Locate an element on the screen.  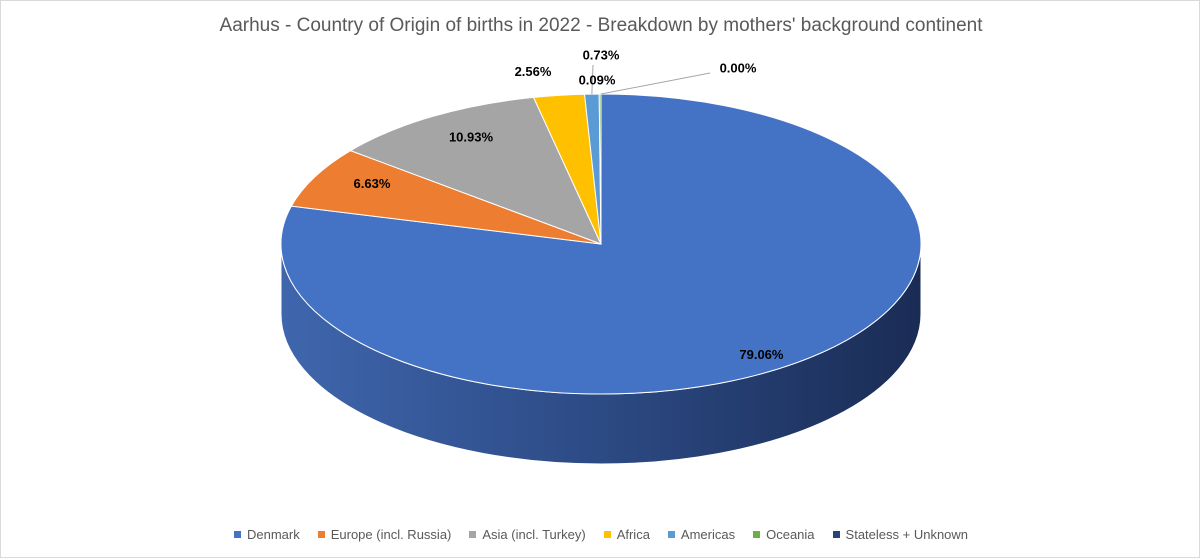
data-label-asia-incl-turkey: 10.93% is located at coordinates (471, 136).